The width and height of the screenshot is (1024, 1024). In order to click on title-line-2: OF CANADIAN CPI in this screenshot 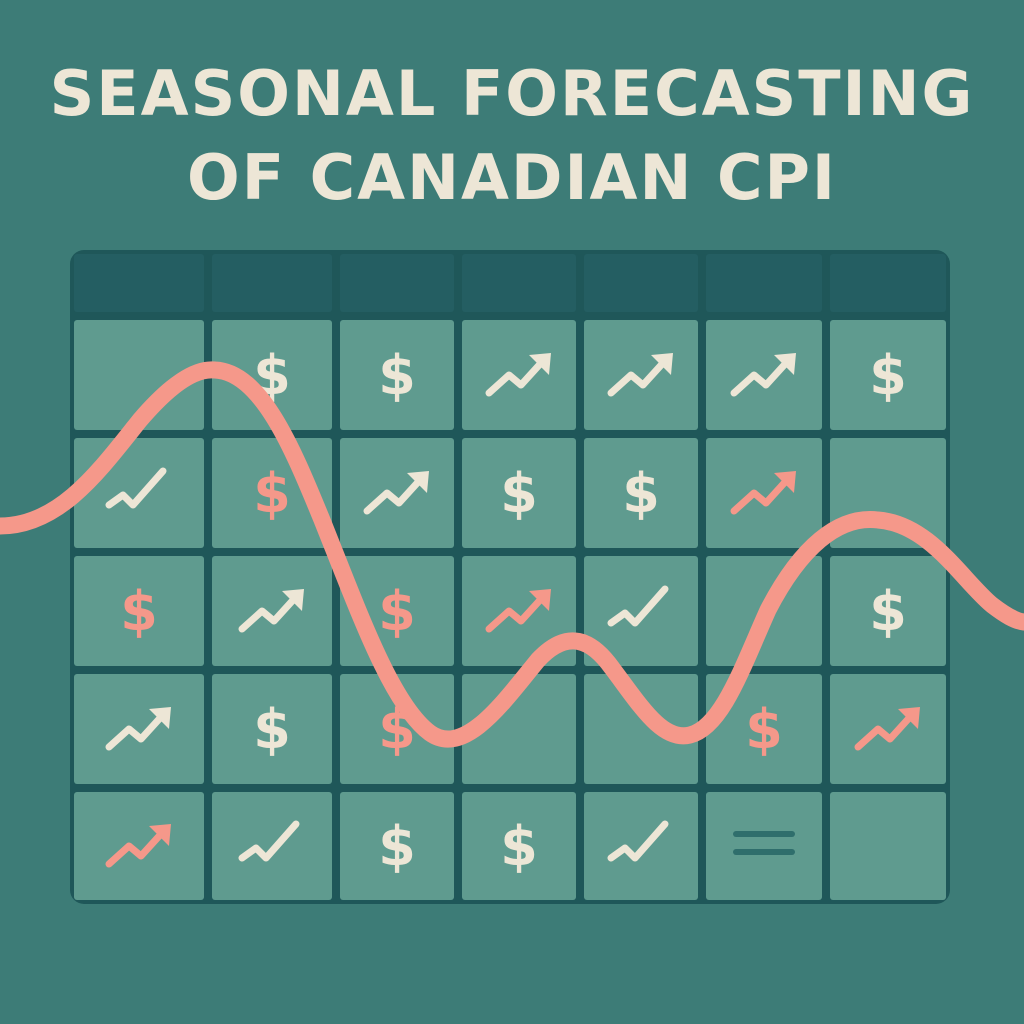, I will do `click(512, 177)`.